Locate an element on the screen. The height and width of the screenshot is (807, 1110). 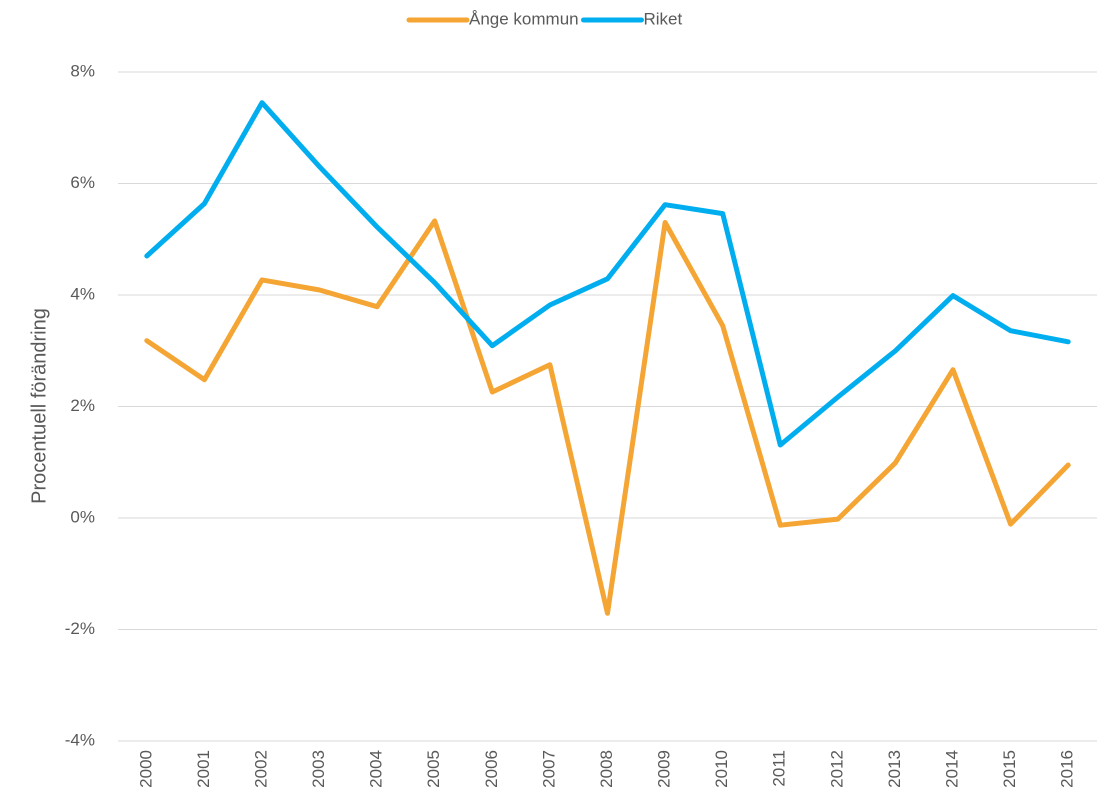
y-tick-label: -4% is located at coordinates (80, 739).